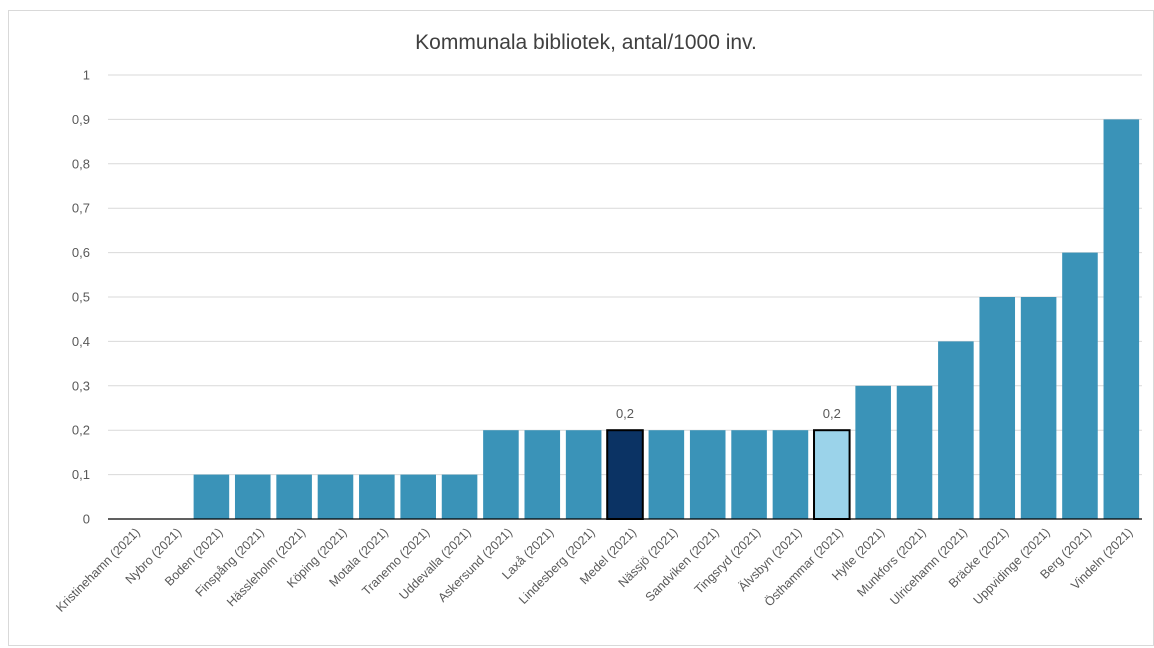  I want to click on x-tick-label: Hässleholm (2021), so click(266, 567).